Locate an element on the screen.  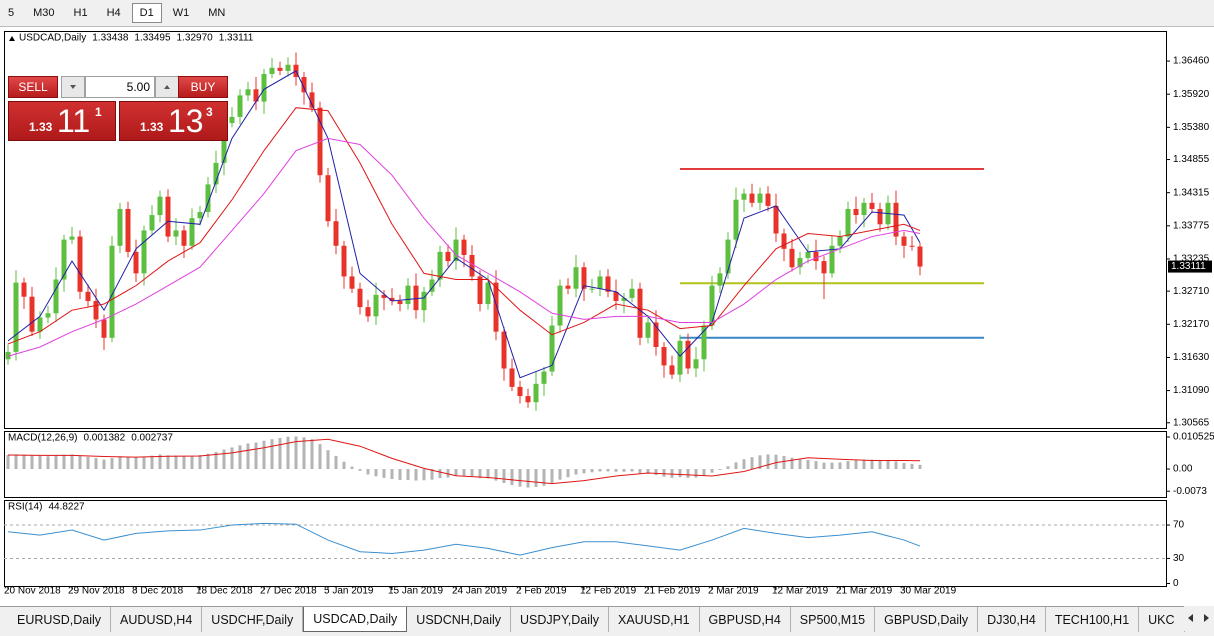
chart-tab: USDCHF,Daily is located at coordinates (253, 619).